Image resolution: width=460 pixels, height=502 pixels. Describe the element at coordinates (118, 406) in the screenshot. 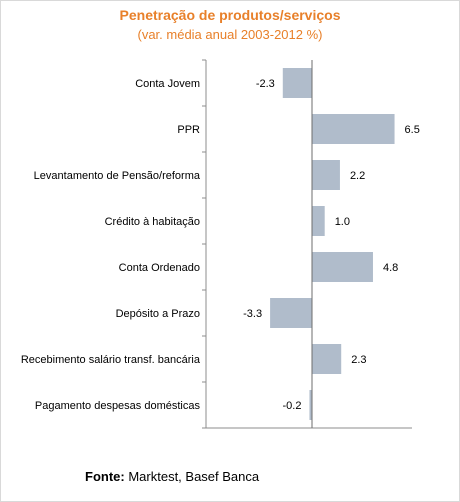

I see `category-label: Pagamento despesas domésticas` at that location.